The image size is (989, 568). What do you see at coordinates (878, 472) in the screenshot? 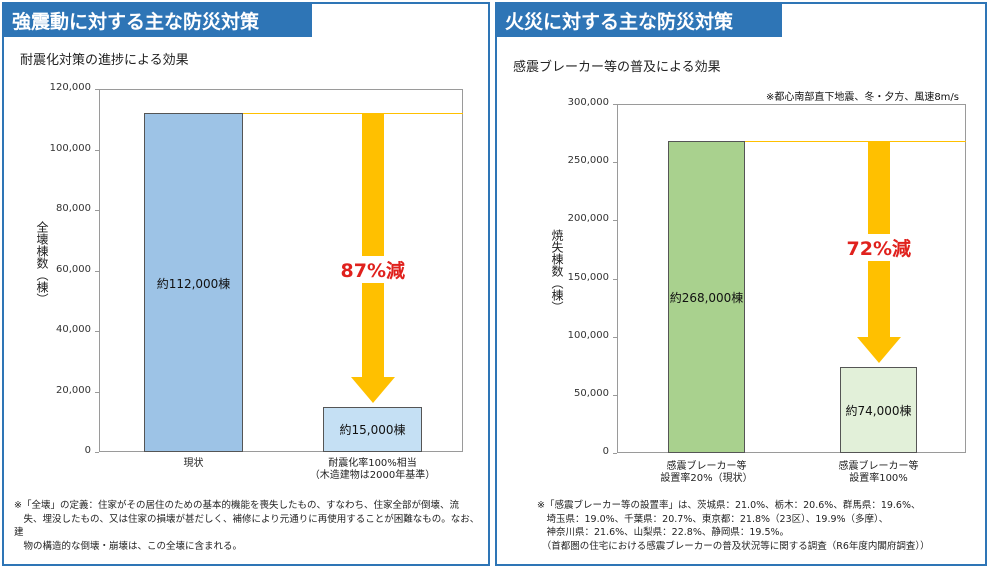
I see `x-tick-label: 感震ブレーカー等 設置率100%` at bounding box center [878, 472].